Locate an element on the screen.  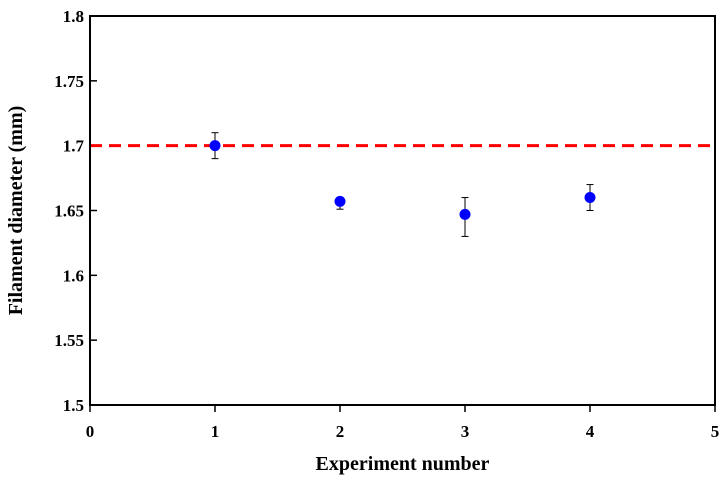
y-tick-label: 1.75 is located at coordinates (69, 81).